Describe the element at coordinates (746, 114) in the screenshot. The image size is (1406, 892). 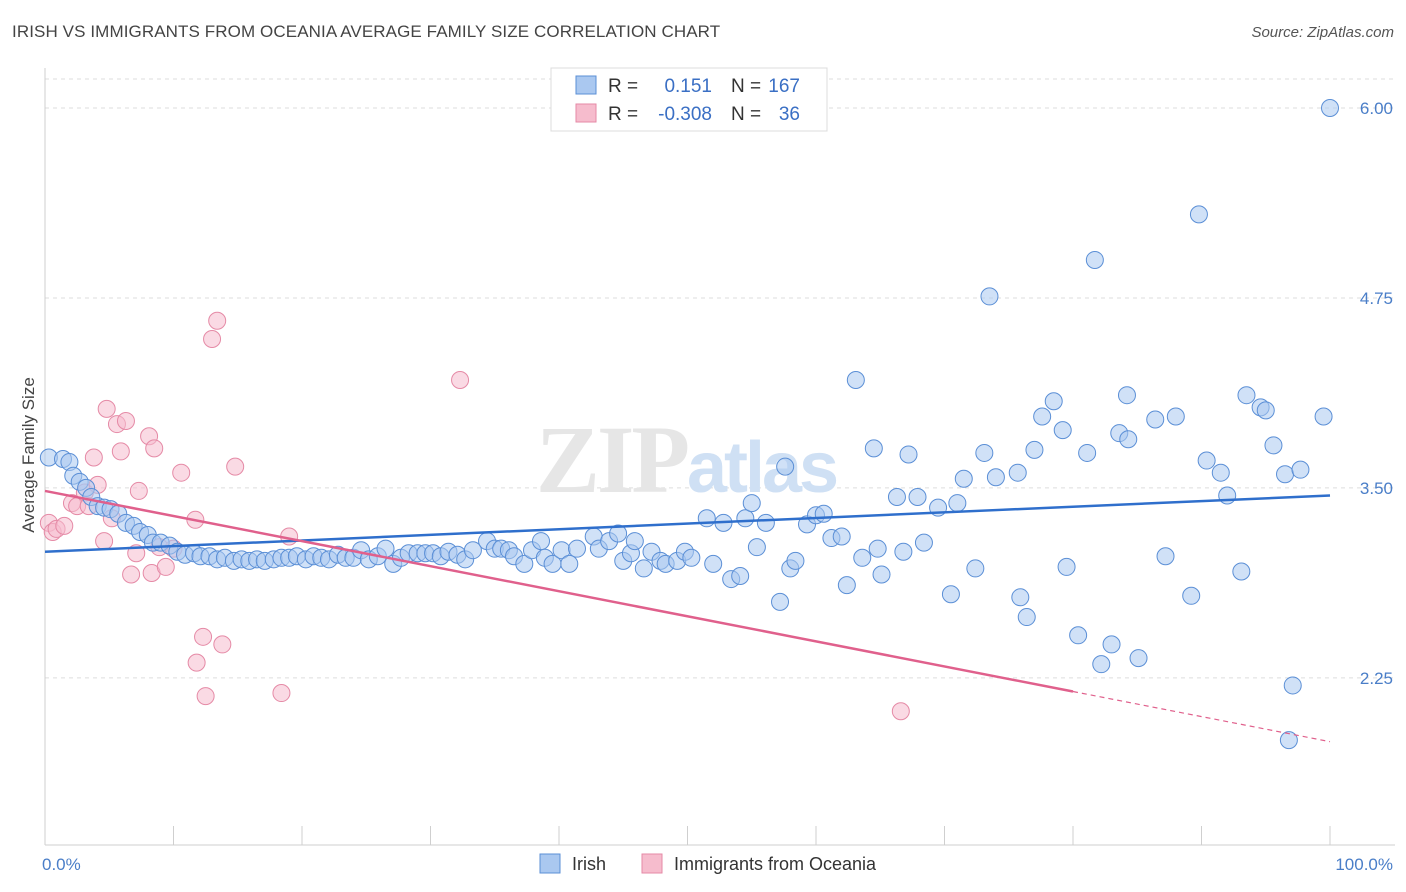
I see `legend-n-label-oceania: N =` at that location.